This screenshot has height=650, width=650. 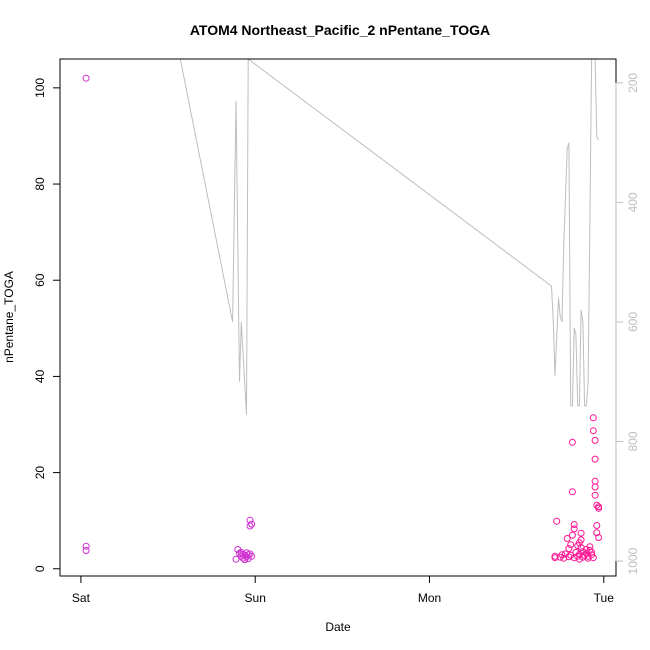 I want to click on y2-axis: 200 400 600 800 1000, so click(x=627, y=323).